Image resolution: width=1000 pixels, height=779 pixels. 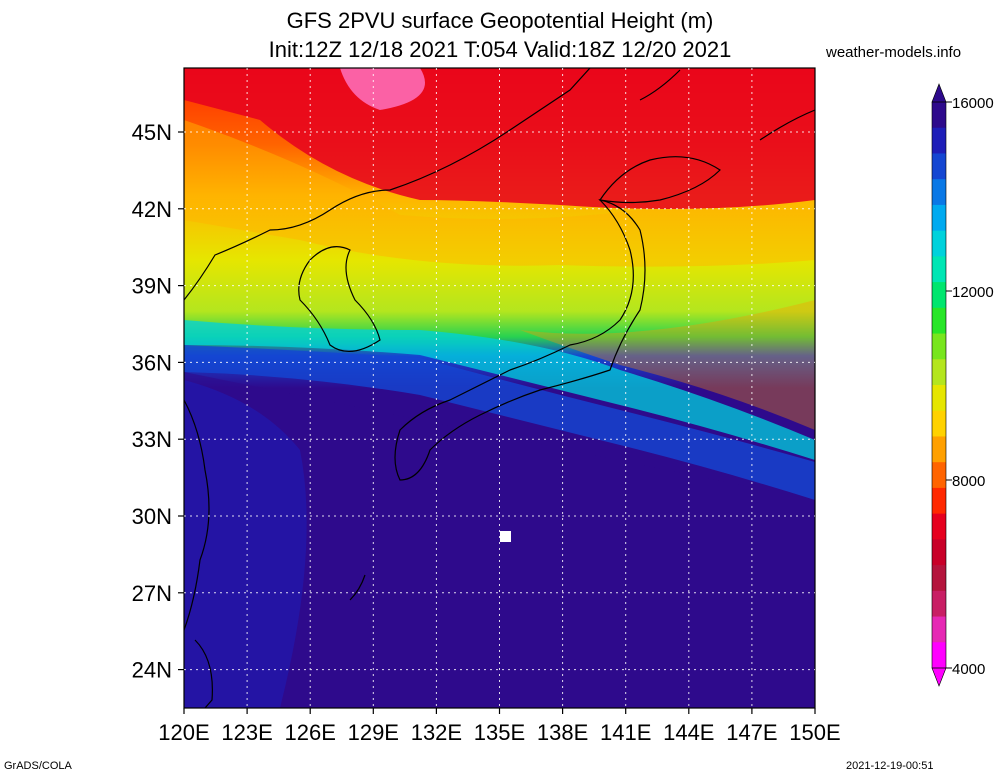 I want to click on colorbar-frame, so click(x=939, y=385).